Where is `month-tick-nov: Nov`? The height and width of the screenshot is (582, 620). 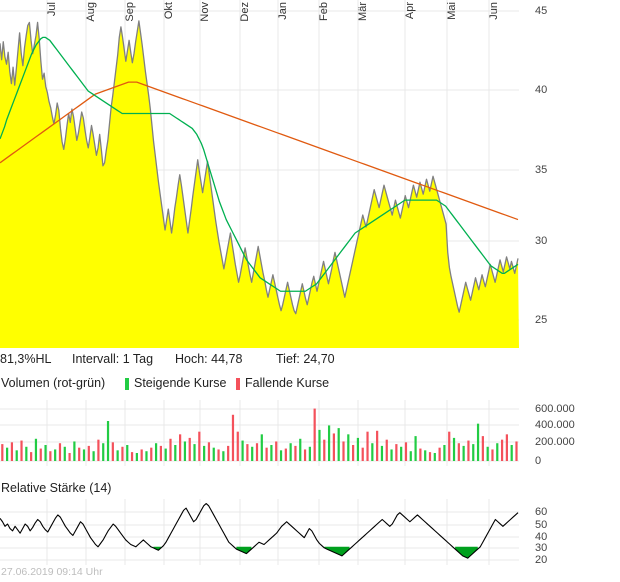 month-tick-nov: Nov is located at coordinates (205, 12).